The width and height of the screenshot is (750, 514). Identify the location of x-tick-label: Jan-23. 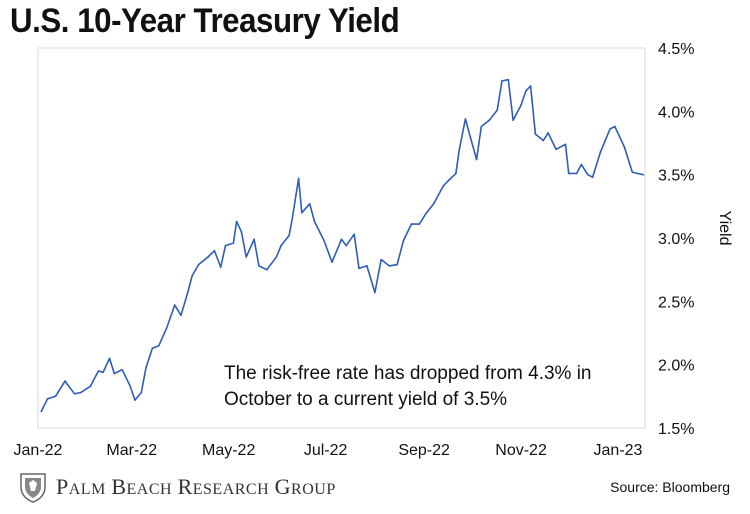
(618, 450).